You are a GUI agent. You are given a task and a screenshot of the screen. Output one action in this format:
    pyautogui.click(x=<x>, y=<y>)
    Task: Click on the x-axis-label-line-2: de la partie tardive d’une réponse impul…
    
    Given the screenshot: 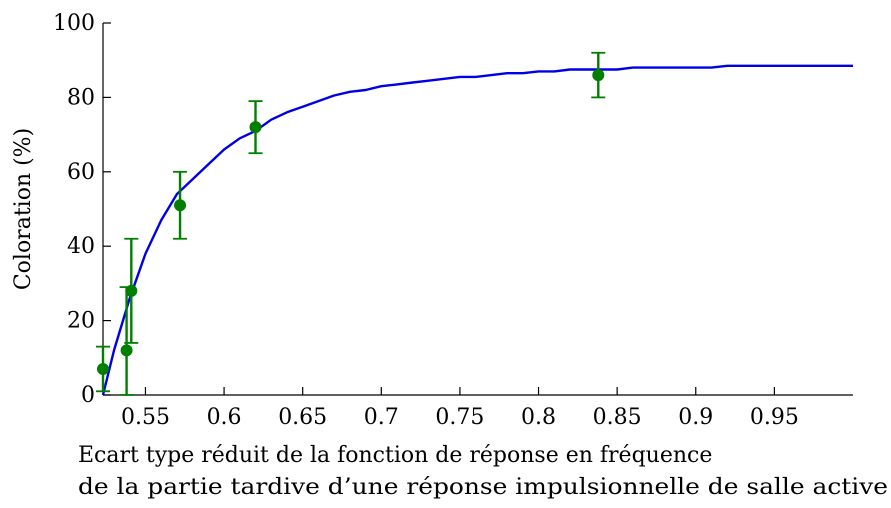 What is the action you would take?
    pyautogui.click(x=483, y=487)
    